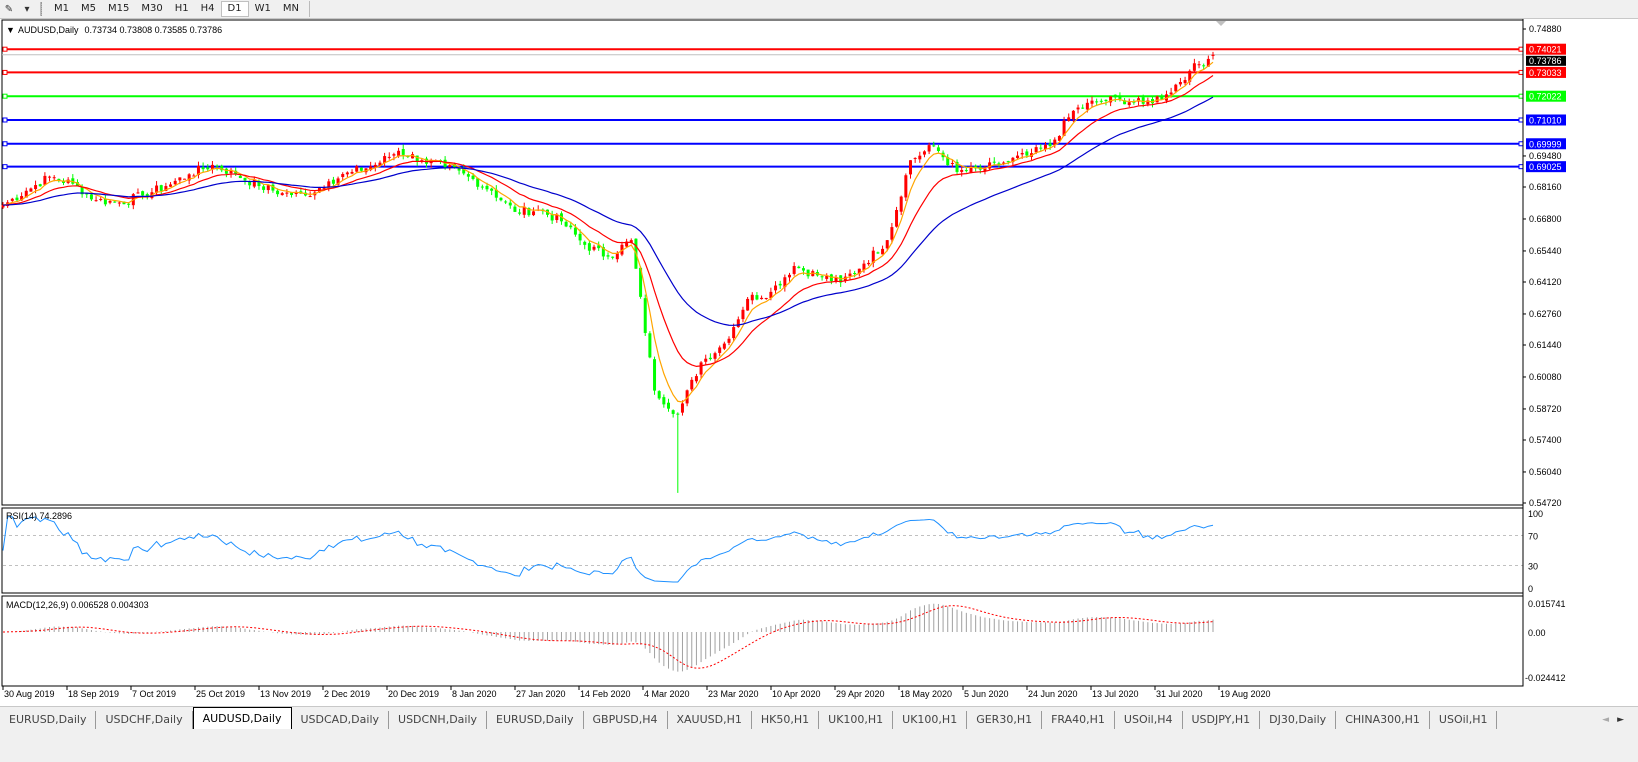 Image resolution: width=1638 pixels, height=762 pixels. I want to click on timeframe-buttons: M1 M5 M15 M30 H1 H4 D1 W1 MN, so click(176, 9).